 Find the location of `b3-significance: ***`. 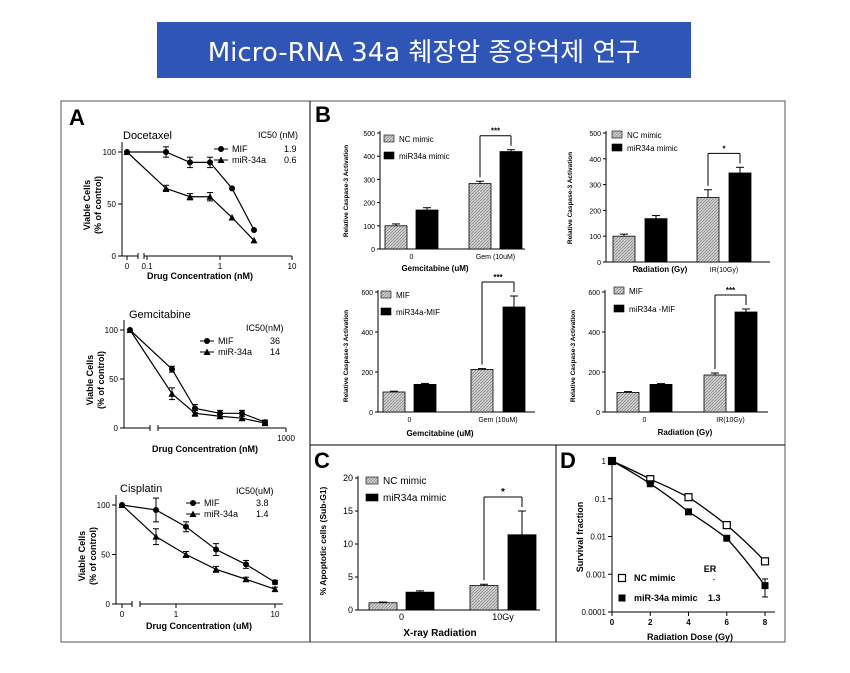

b3-significance: *** is located at coordinates (498, 277).